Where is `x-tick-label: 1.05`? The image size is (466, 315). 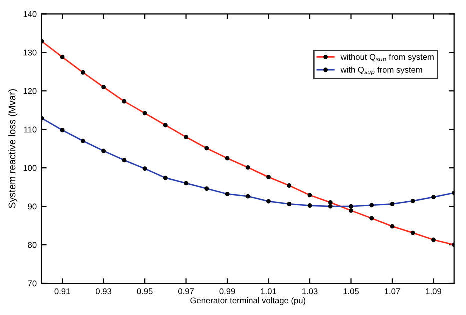 x-tick-label: 1.05 is located at coordinates (352, 291).